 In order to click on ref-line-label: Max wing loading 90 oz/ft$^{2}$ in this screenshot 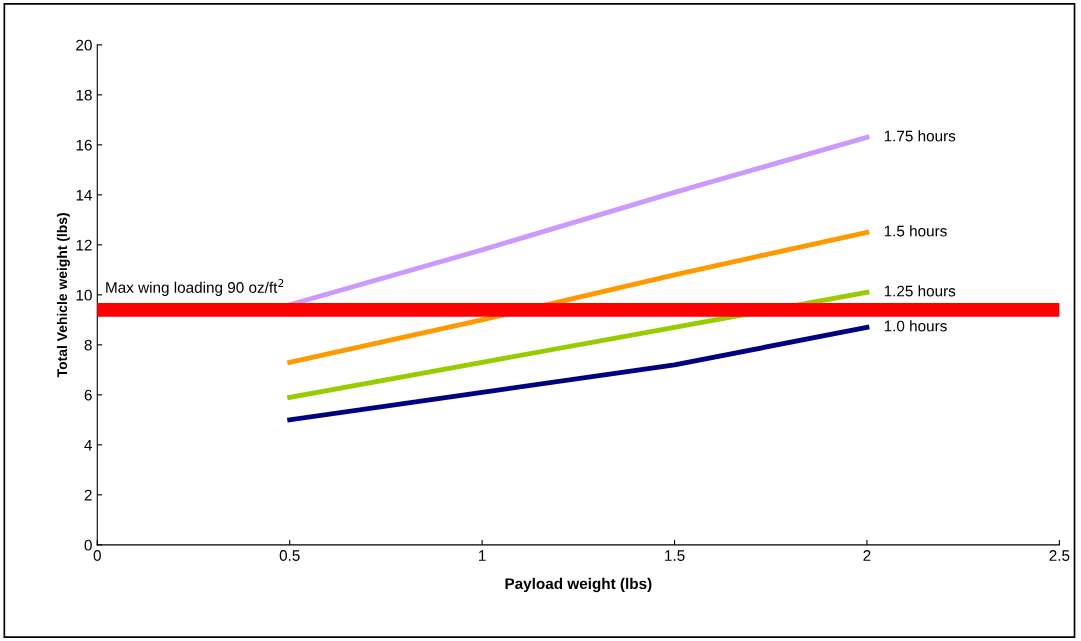, I will do `click(195, 287)`.